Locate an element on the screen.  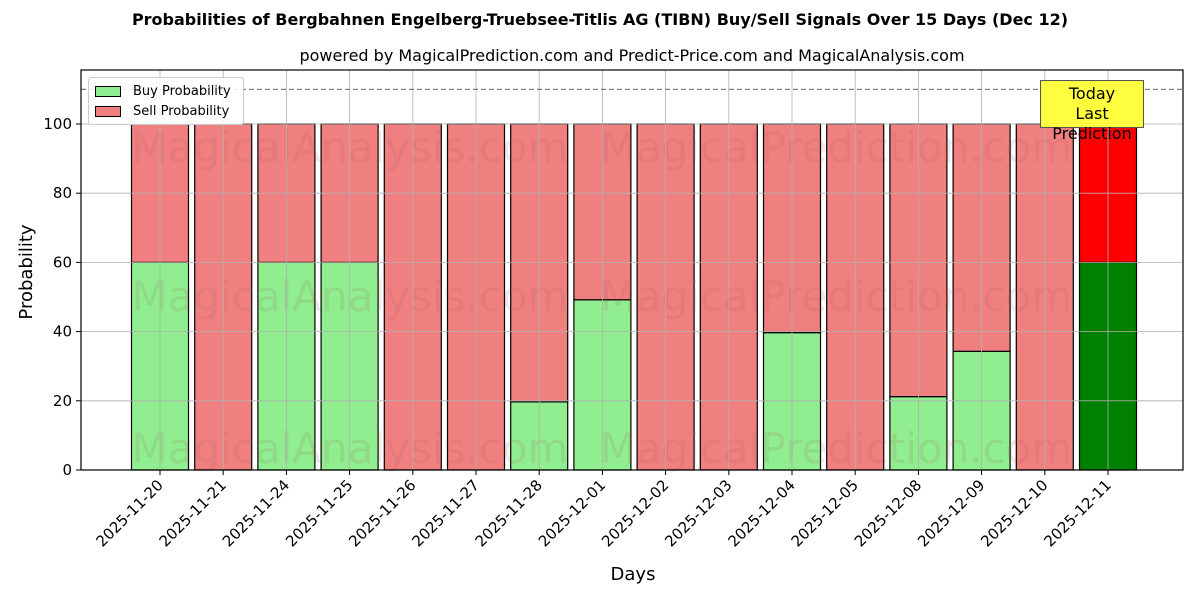
legend-item-sell: Sell Probability is located at coordinates (162, 111).